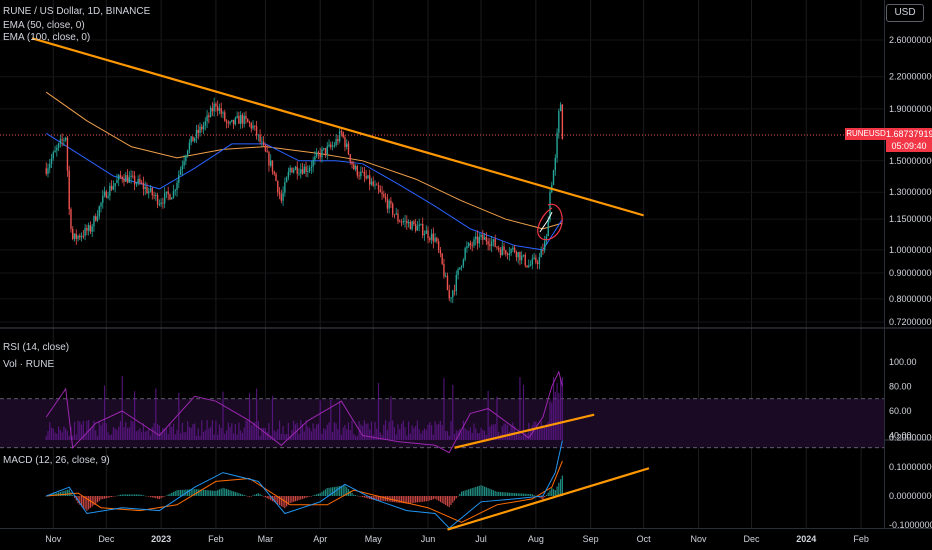 This screenshot has width=932, height=550. What do you see at coordinates (806, 539) in the screenshot?
I see `time-tick-label: 2024` at bounding box center [806, 539].